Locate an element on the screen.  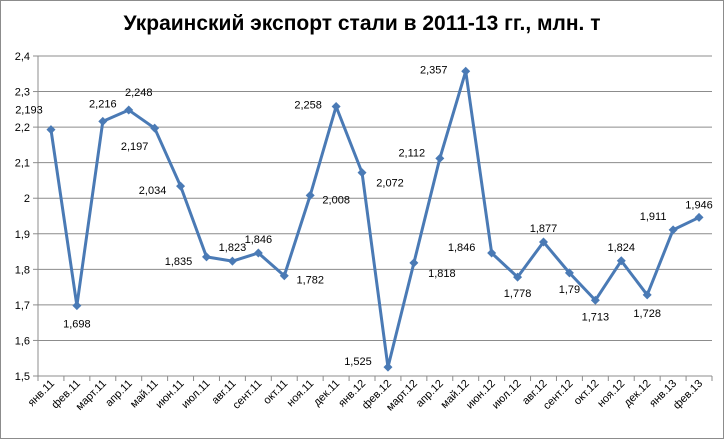
data-label: 1,698 is located at coordinates (77, 325).